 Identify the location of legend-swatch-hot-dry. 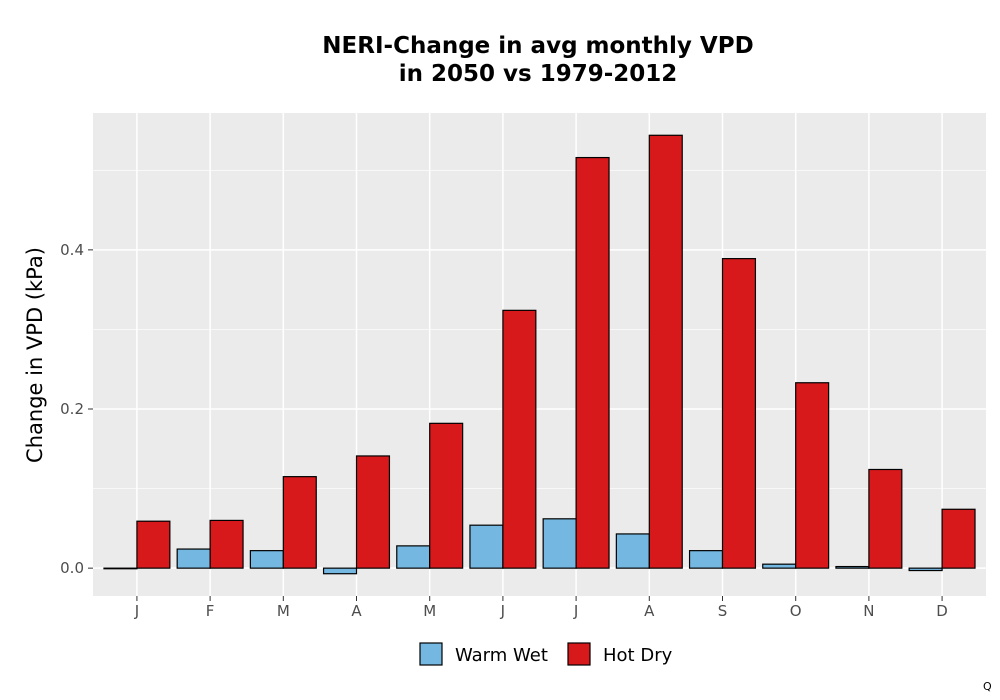
(579, 654).